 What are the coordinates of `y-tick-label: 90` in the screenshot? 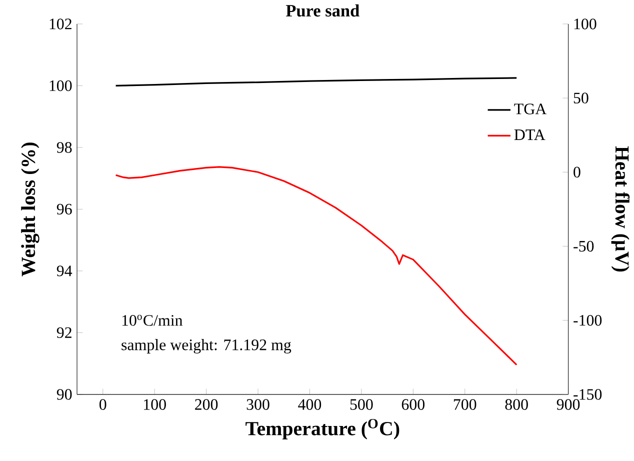 It's located at (64, 394).